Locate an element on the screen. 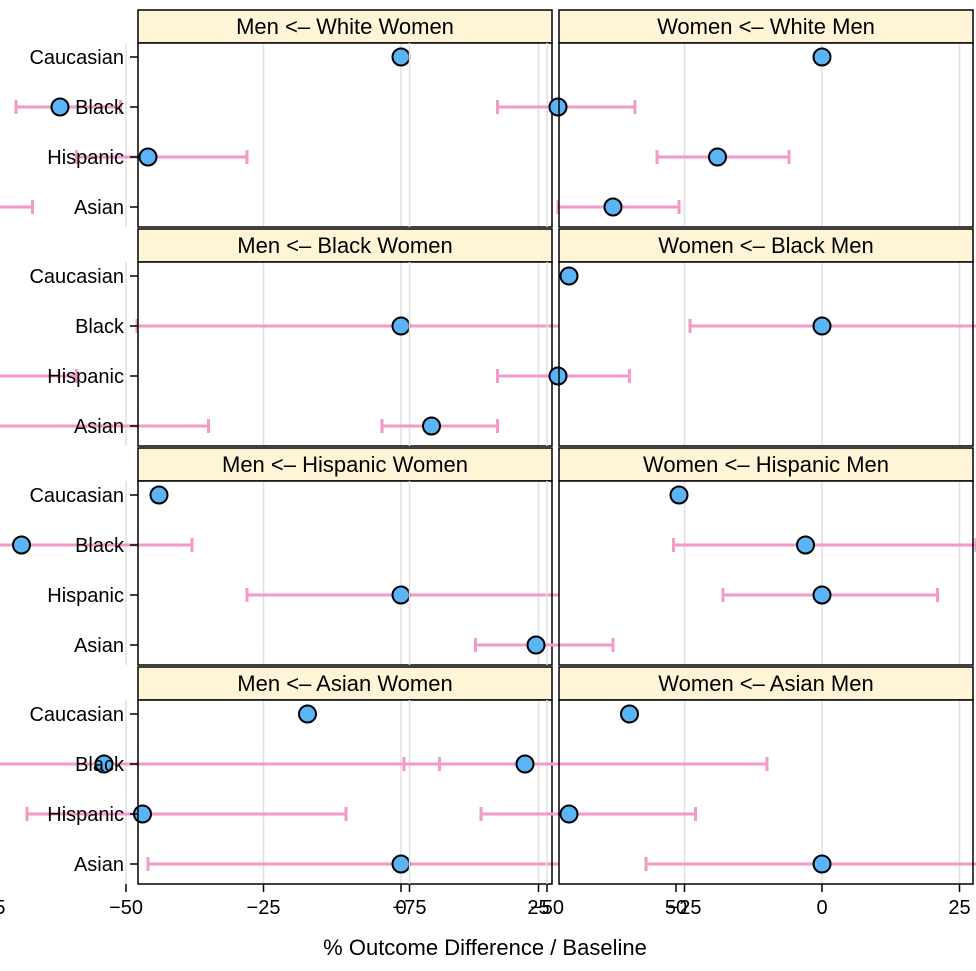  panel-title: Men <– Black Women is located at coordinates (344, 245).